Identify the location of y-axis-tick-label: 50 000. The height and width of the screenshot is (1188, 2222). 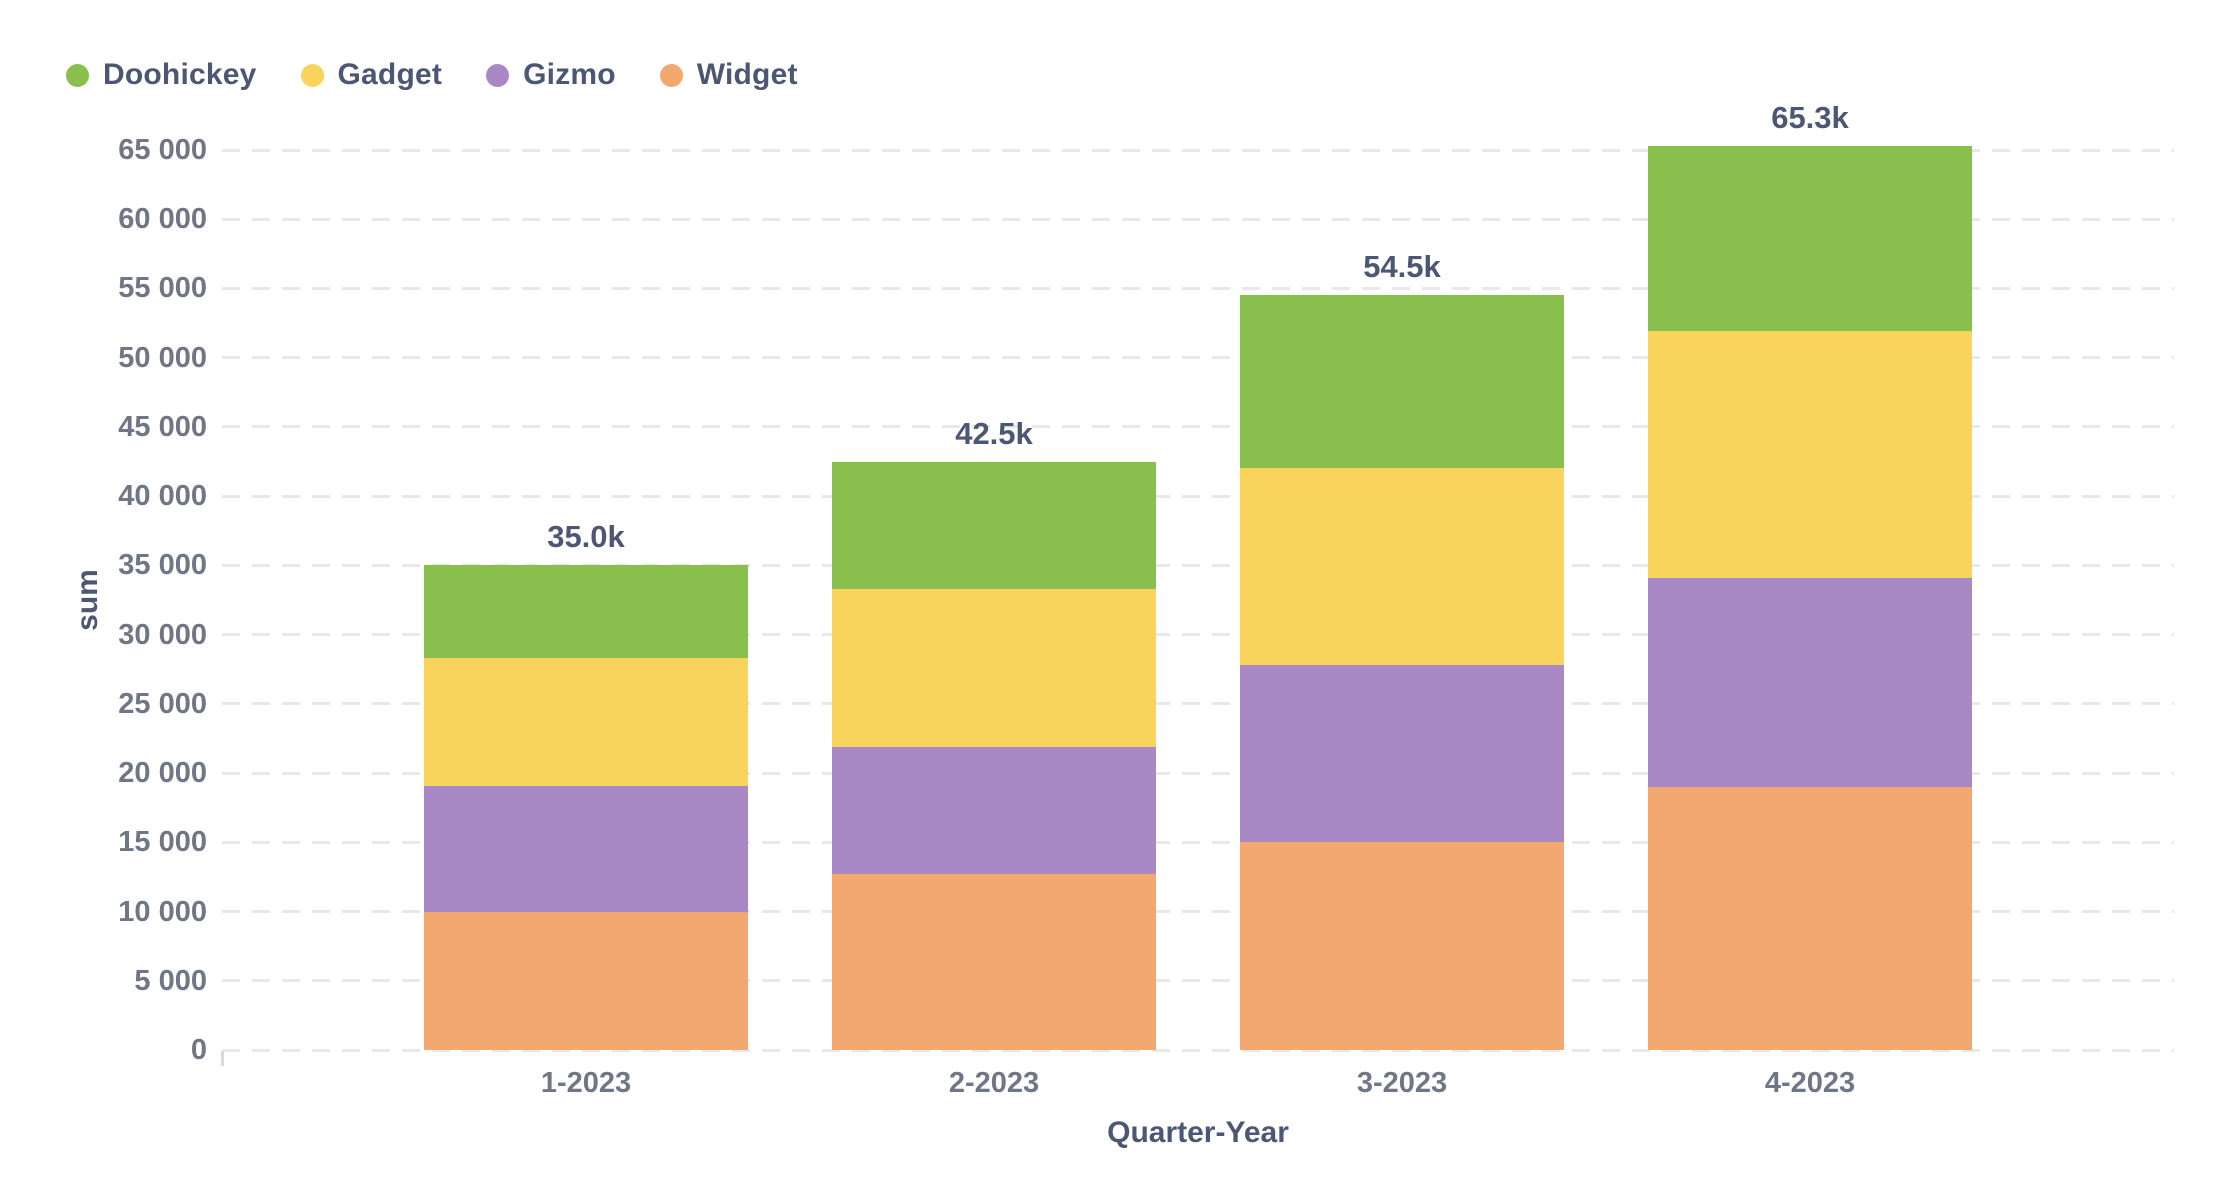
(162, 357).